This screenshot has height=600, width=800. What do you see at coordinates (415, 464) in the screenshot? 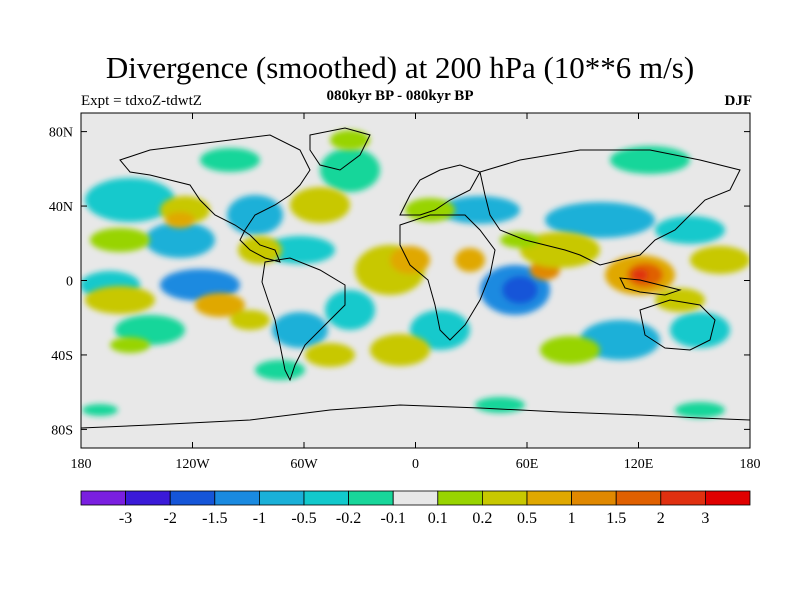
I see `lon-tick-label: 0` at bounding box center [415, 464].